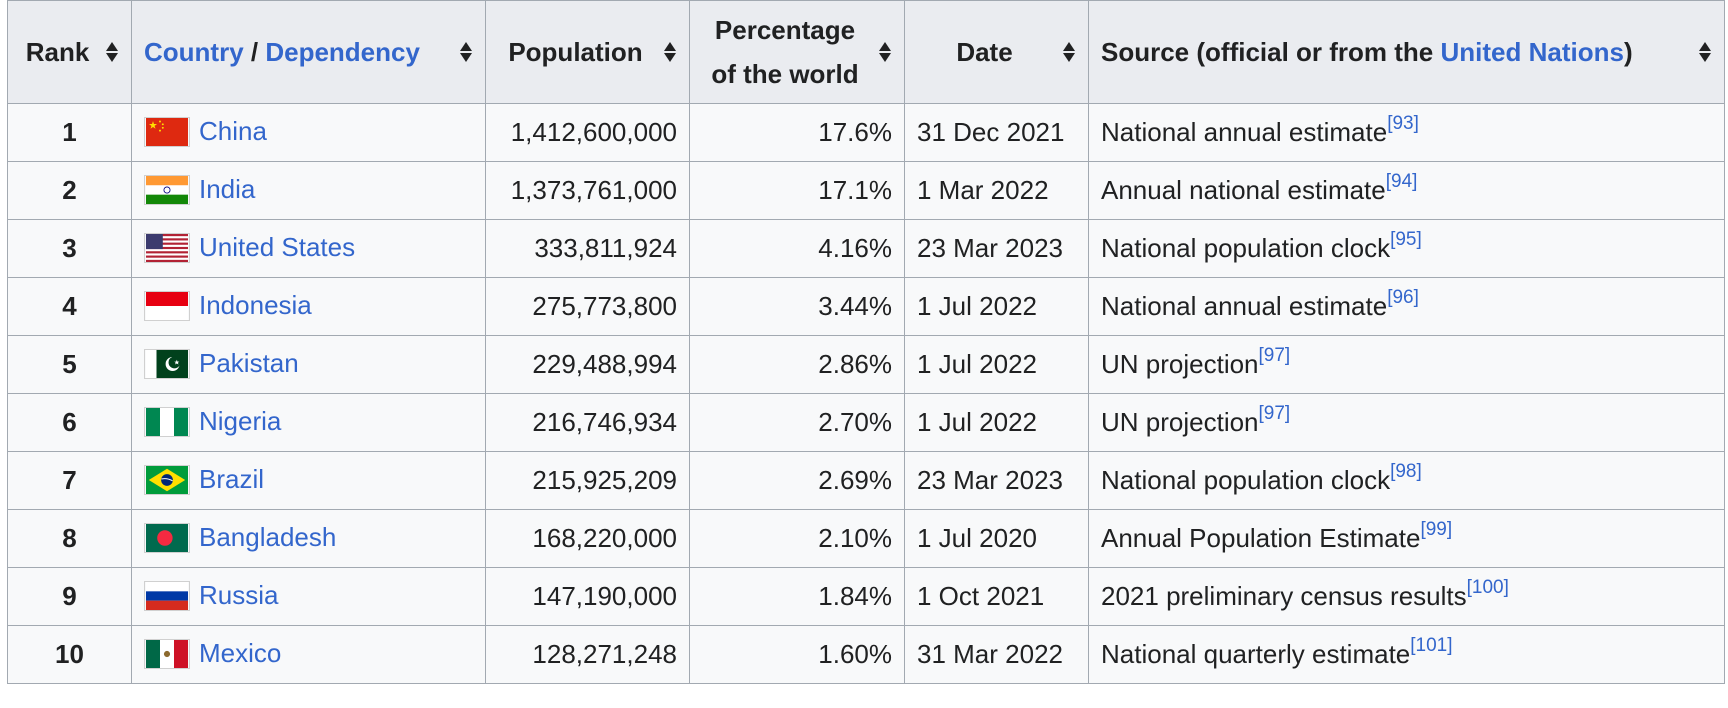 The height and width of the screenshot is (708, 1728). Describe the element at coordinates (587, 480) in the screenshot. I see `population-cell: 215,925,209` at that location.